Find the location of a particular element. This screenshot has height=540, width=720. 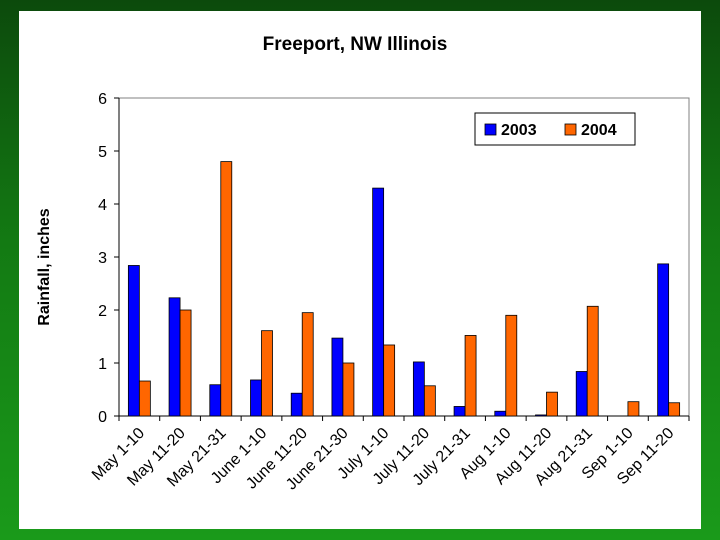

legend-box is located at coordinates (555, 129).